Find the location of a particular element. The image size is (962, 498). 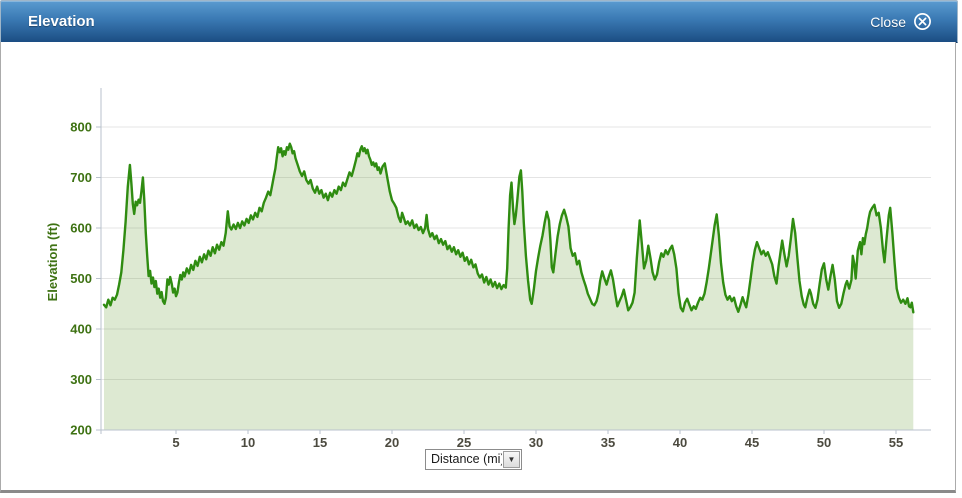

close-button: Close is located at coordinates (901, 21).